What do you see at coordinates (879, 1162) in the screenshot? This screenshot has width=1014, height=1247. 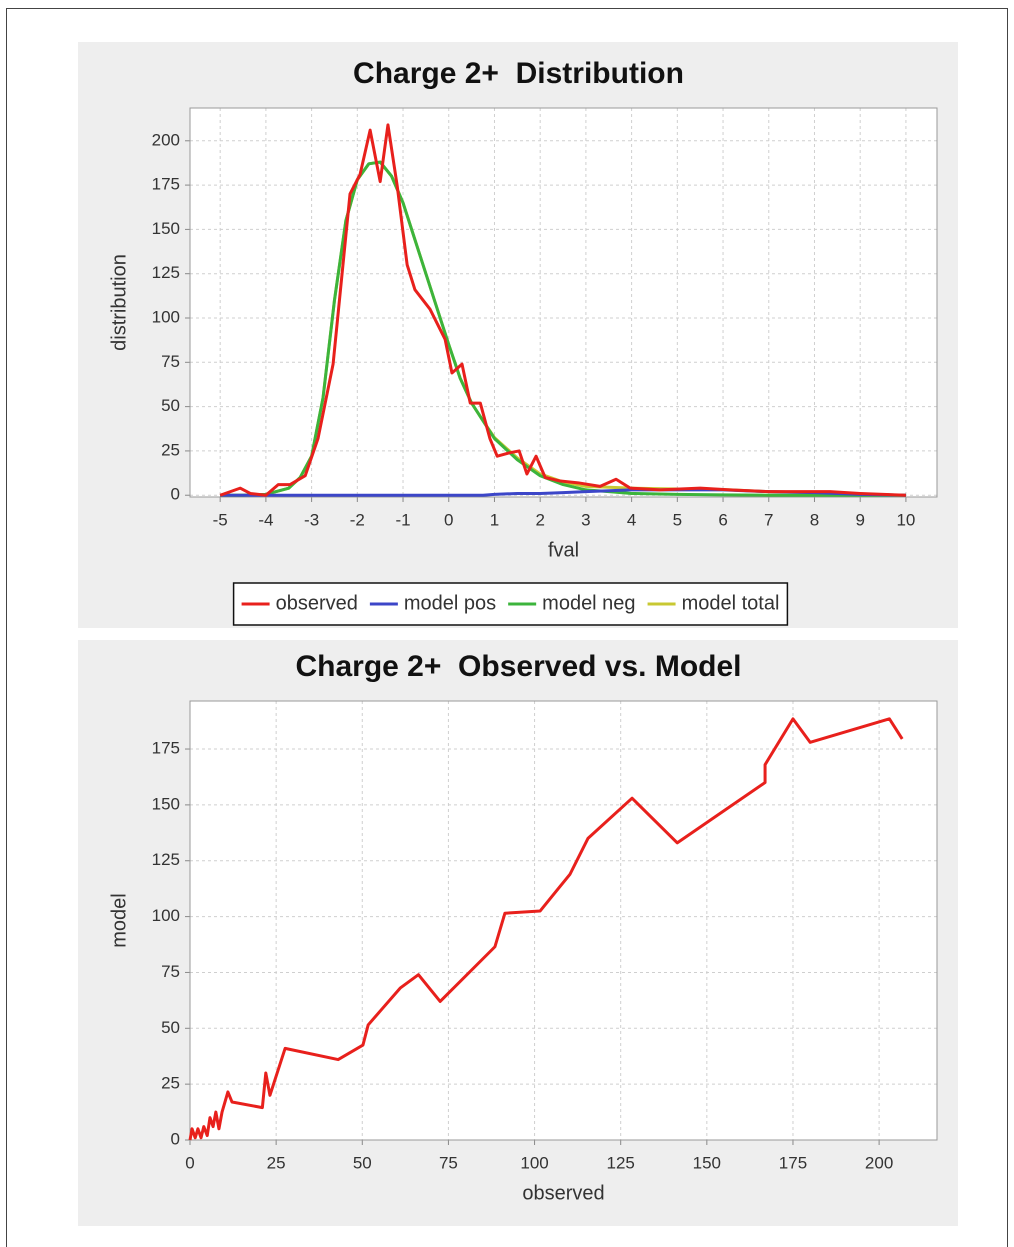 I see `x-tick-label: 200` at bounding box center [879, 1162].